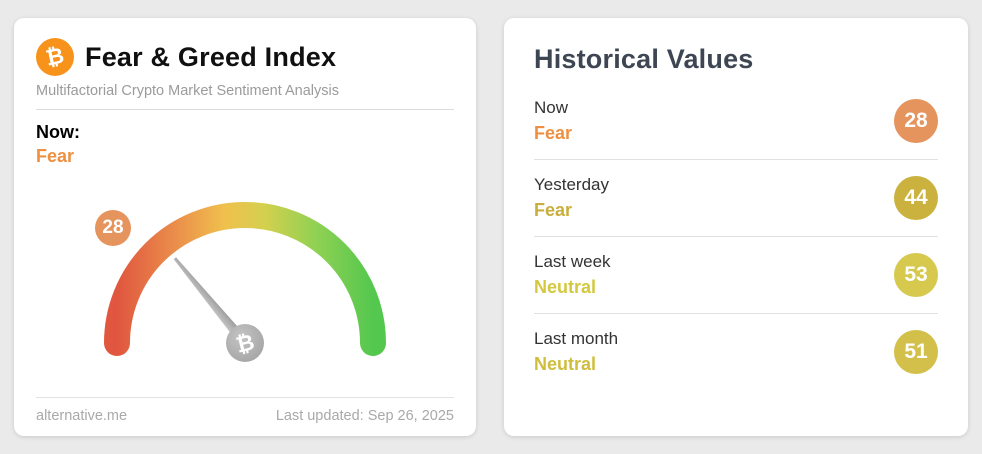  Describe the element at coordinates (736, 198) in the screenshot. I see `historical-row-yesterday: Yesterday Fear 44` at that location.